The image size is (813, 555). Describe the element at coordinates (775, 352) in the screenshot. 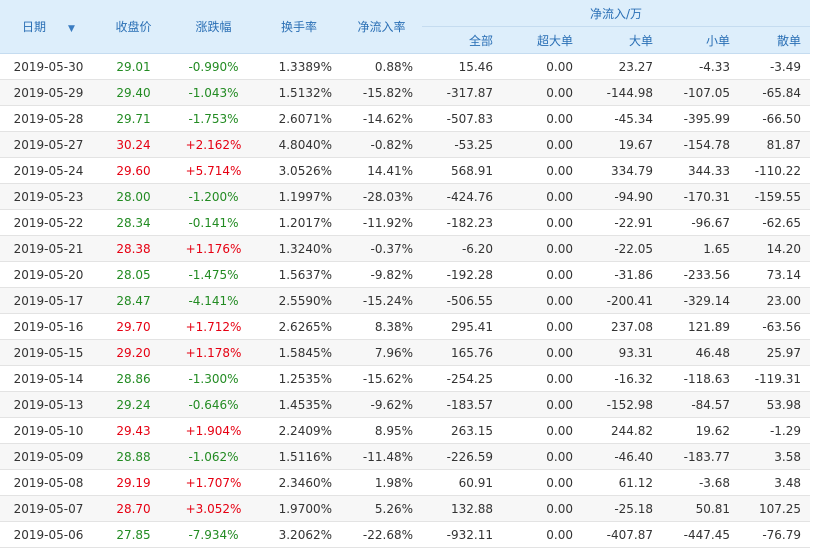

I see `cell-retail: 25.97` at that location.